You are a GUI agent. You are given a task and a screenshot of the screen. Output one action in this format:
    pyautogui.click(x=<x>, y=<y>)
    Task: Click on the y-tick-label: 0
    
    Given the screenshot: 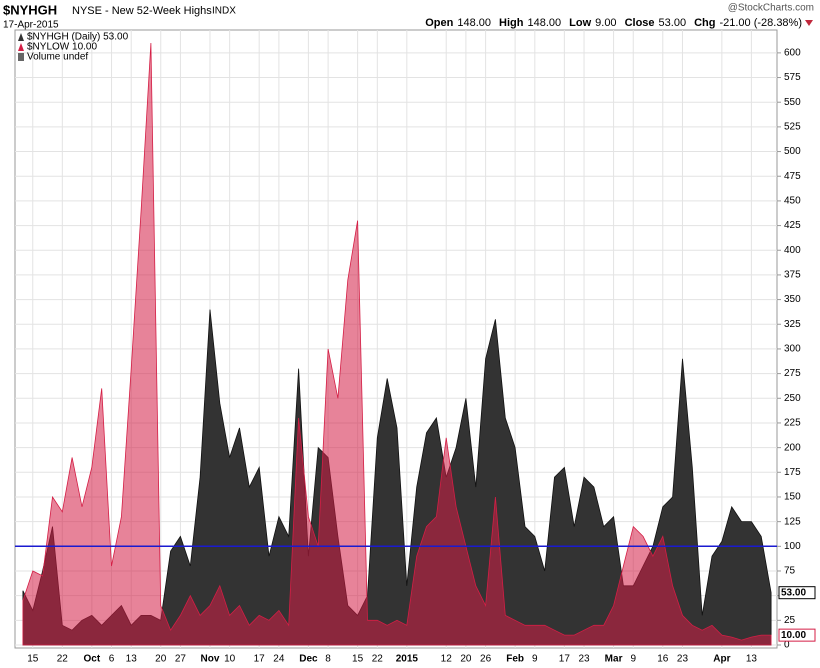 What is the action you would take?
    pyautogui.click(x=787, y=645)
    